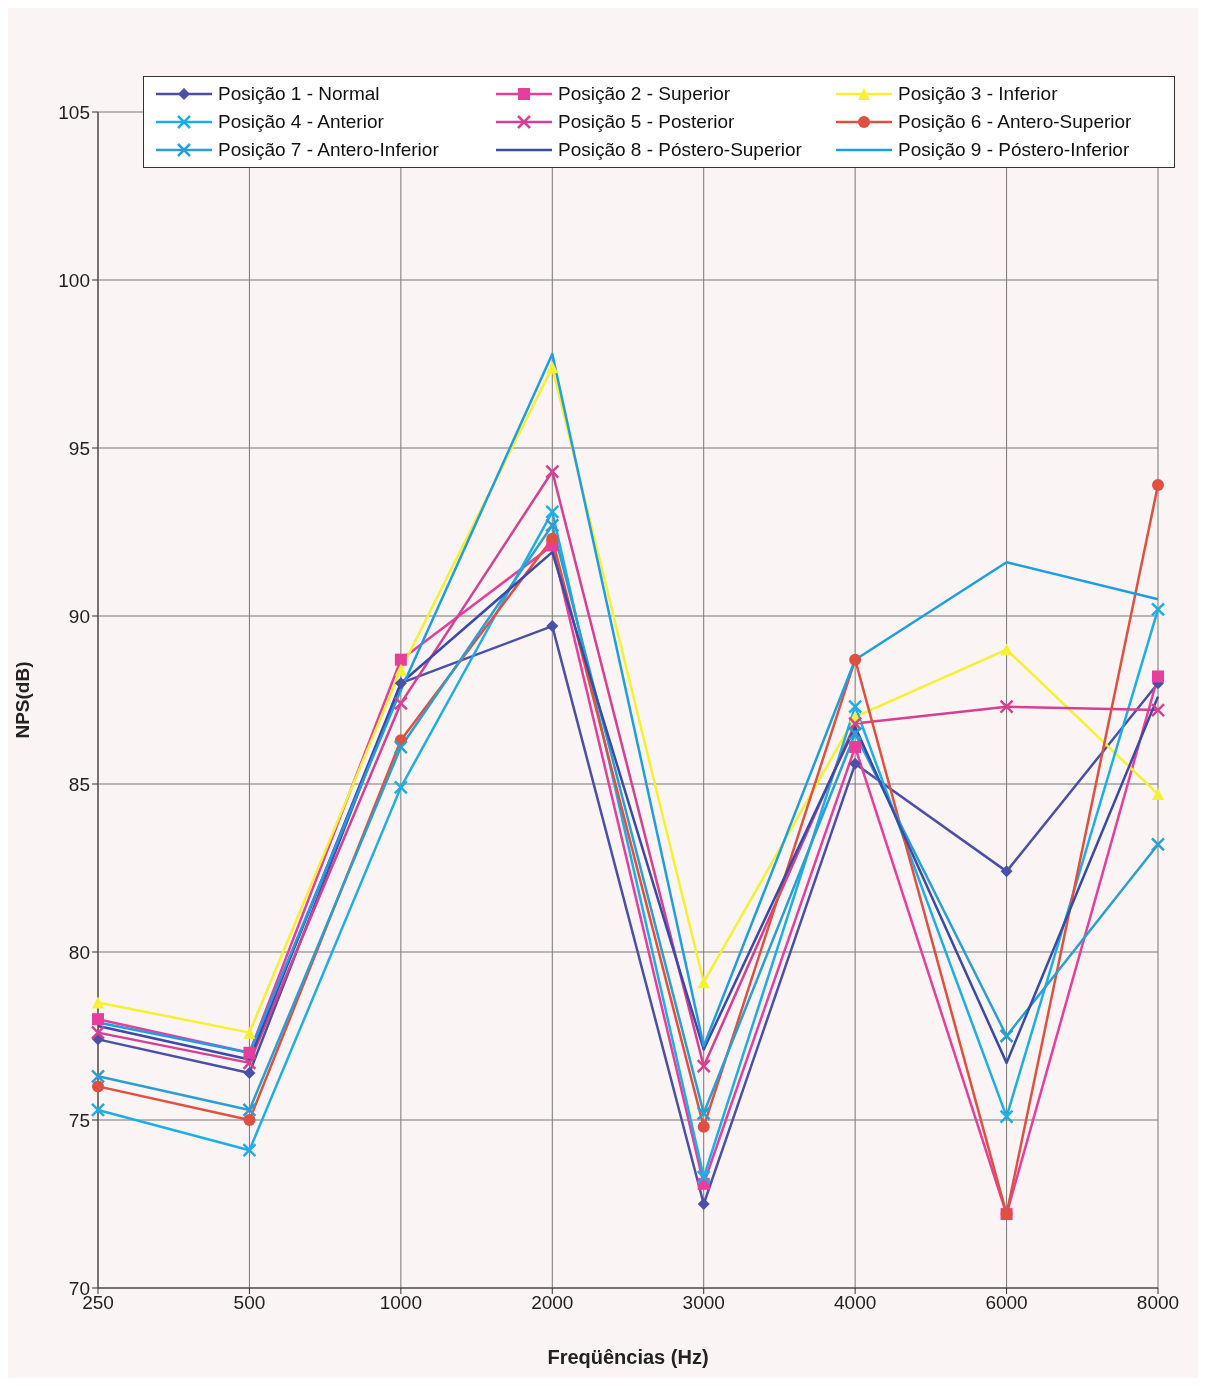  I want to click on x-tick-label: 500, so click(249, 1303).